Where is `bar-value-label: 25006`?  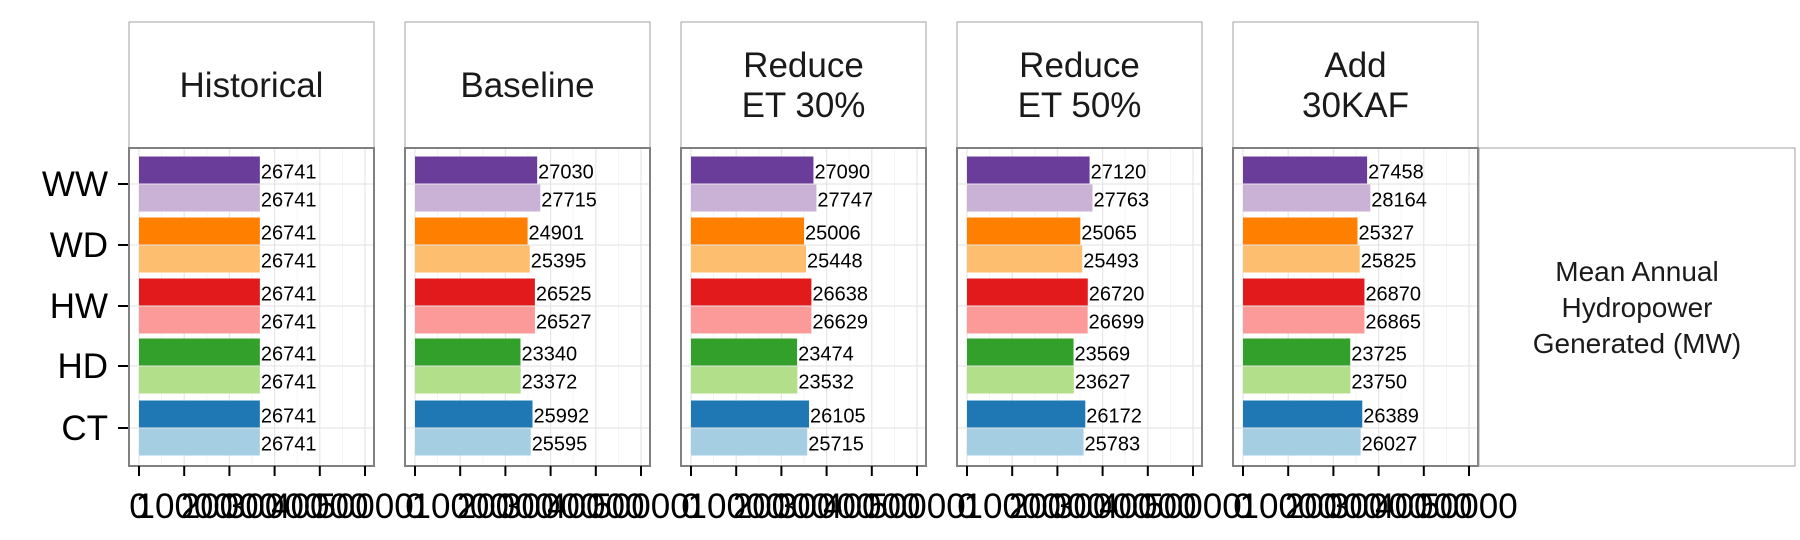
bar-value-label: 25006 is located at coordinates (833, 234).